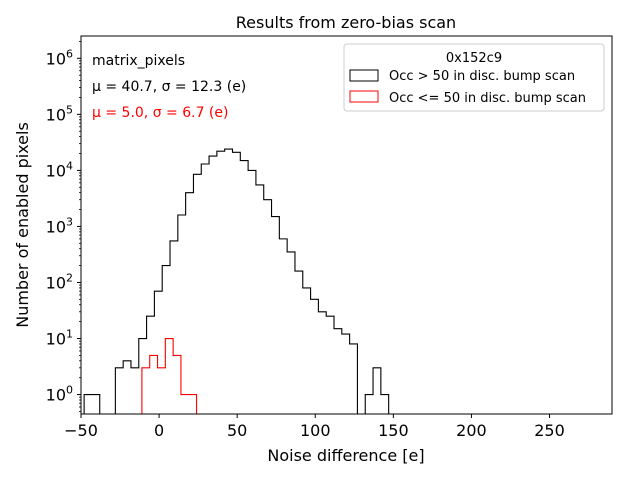  Describe the element at coordinates (487, 98) in the screenshot. I see `legend-label-red: Occ <= 50 in disc. bump scan` at that location.